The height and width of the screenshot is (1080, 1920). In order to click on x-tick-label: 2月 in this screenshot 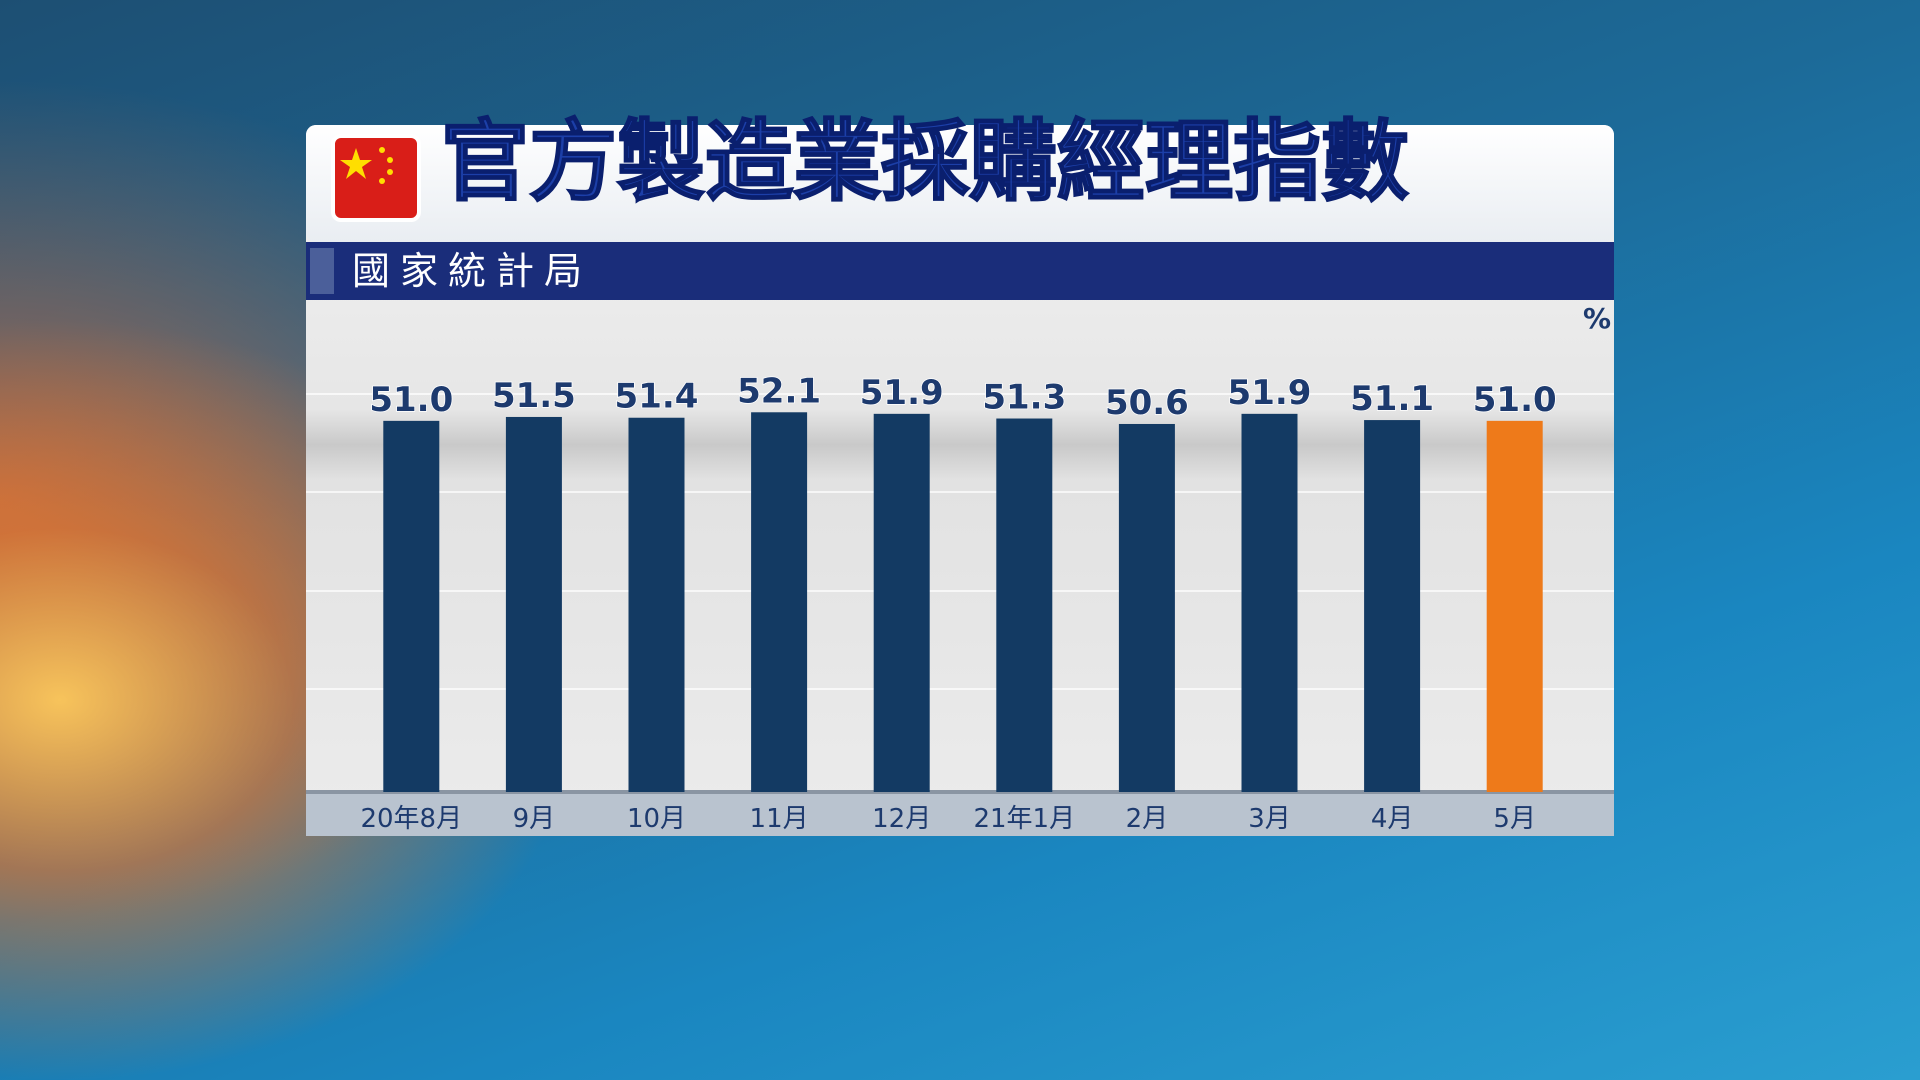, I will do `click(1147, 819)`.